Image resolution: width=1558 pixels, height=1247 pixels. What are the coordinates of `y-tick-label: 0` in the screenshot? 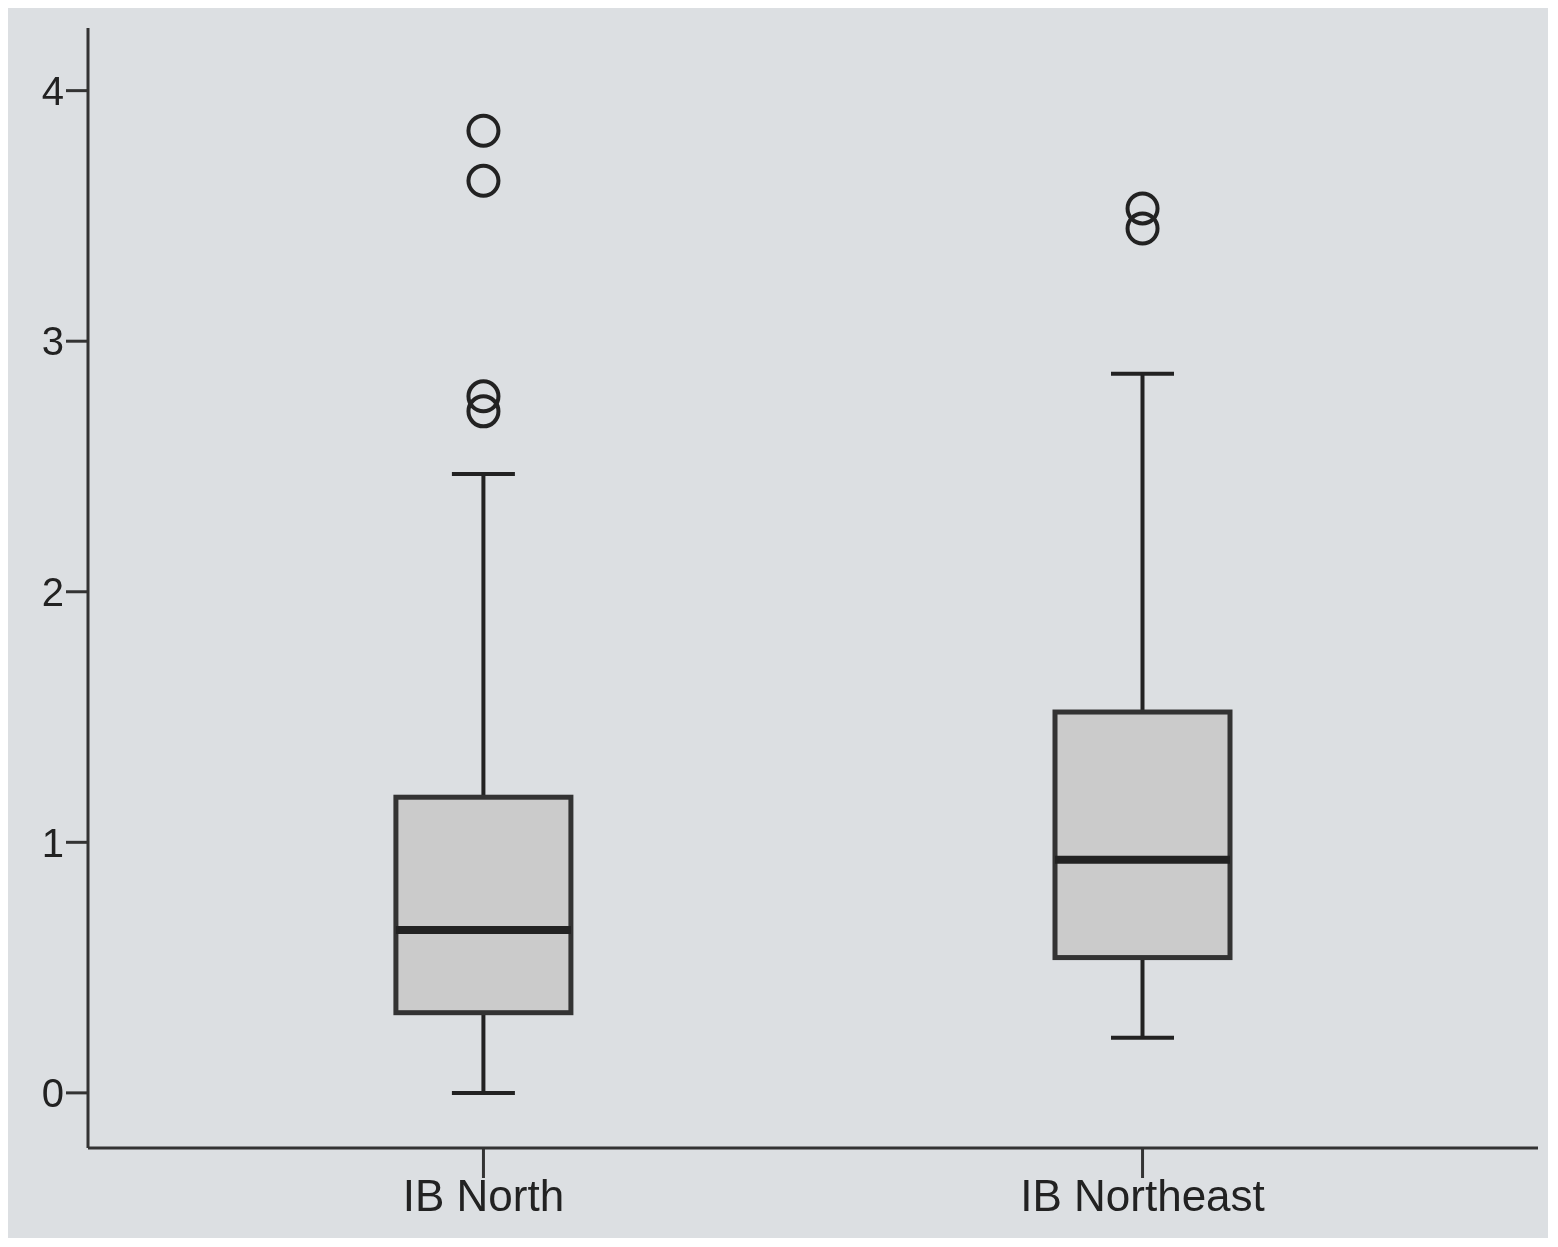 It's located at (52, 1093).